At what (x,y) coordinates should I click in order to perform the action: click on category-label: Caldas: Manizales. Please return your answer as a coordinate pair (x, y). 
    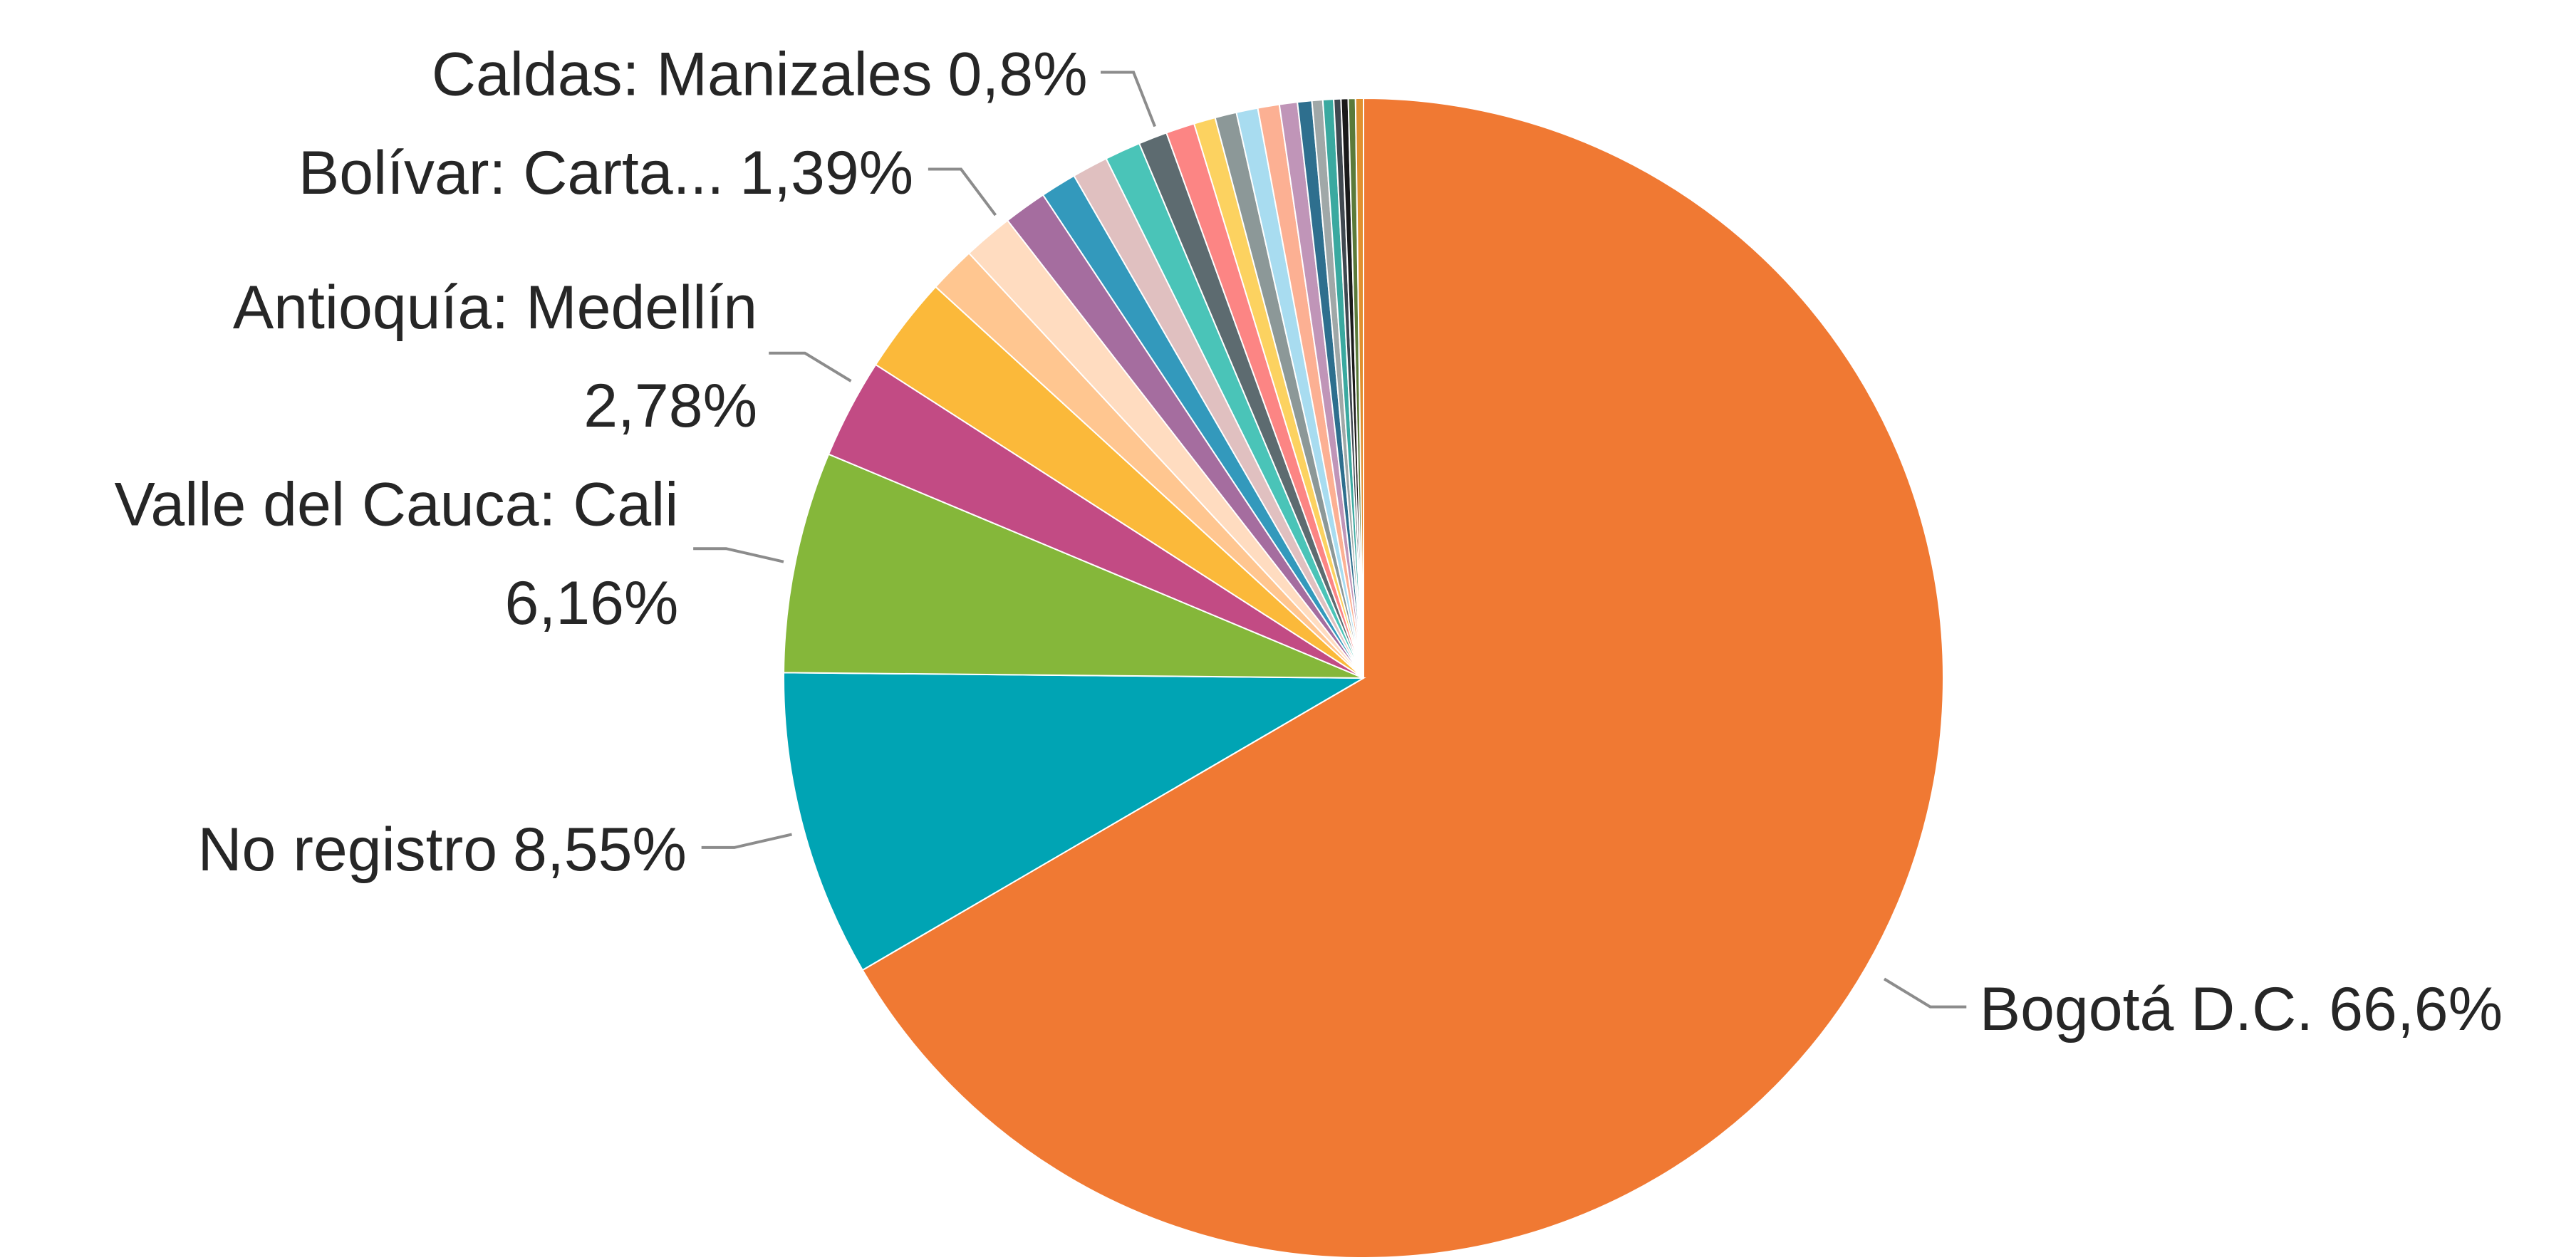
    Looking at the image, I should click on (682, 74).